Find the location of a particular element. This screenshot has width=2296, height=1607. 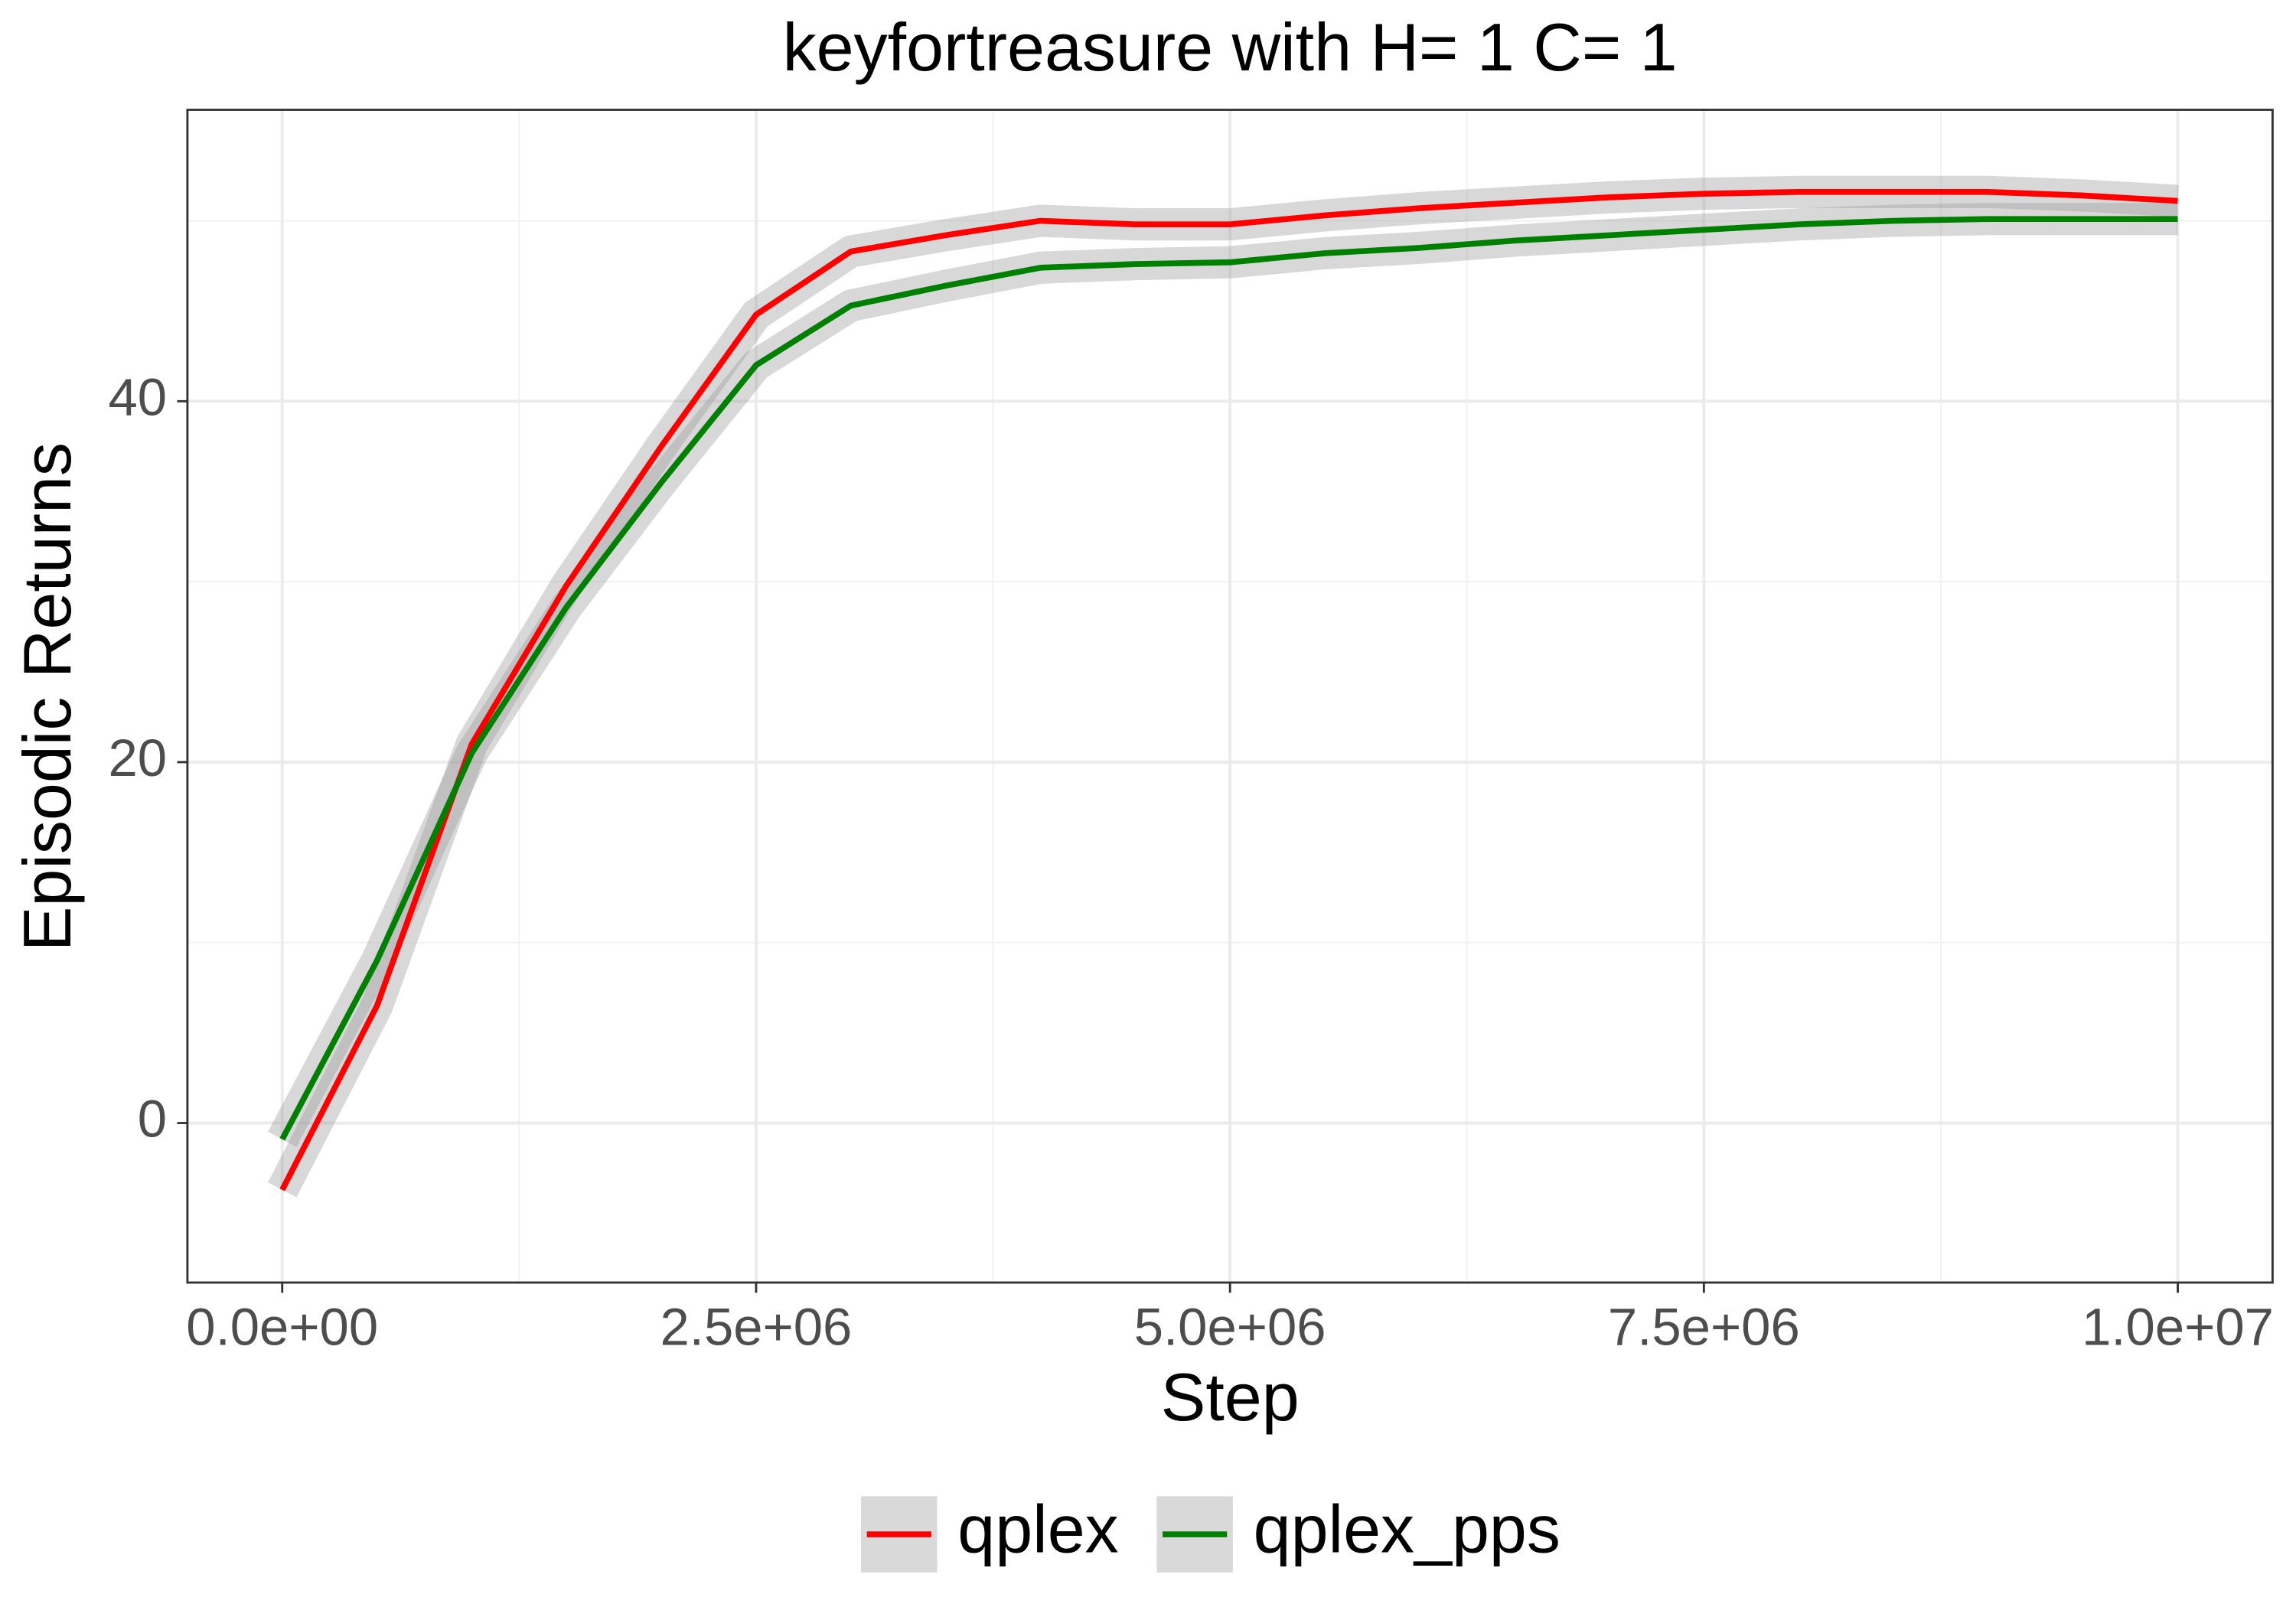

x-tick-label: 7.5e+06 is located at coordinates (1704, 1326).